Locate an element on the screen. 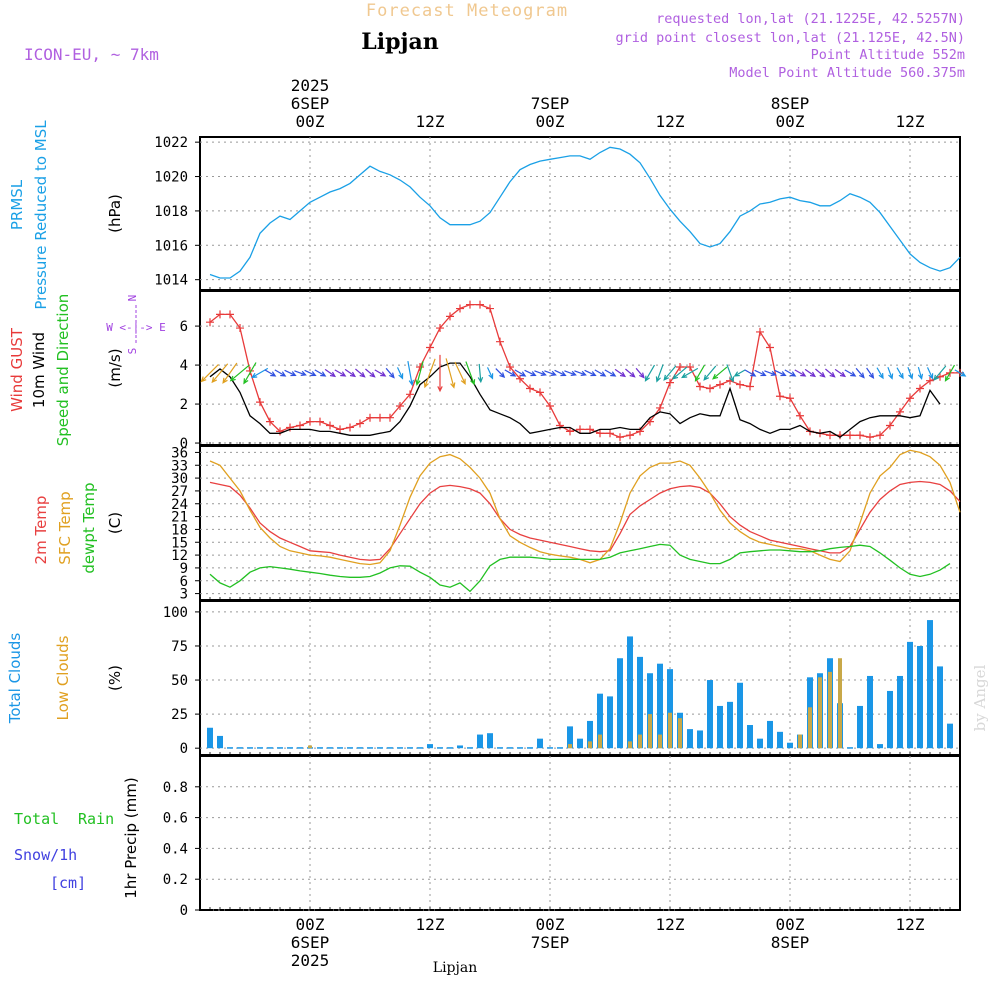 This screenshot has width=1000, height=1000. series-prmsl is located at coordinates (585, 212).